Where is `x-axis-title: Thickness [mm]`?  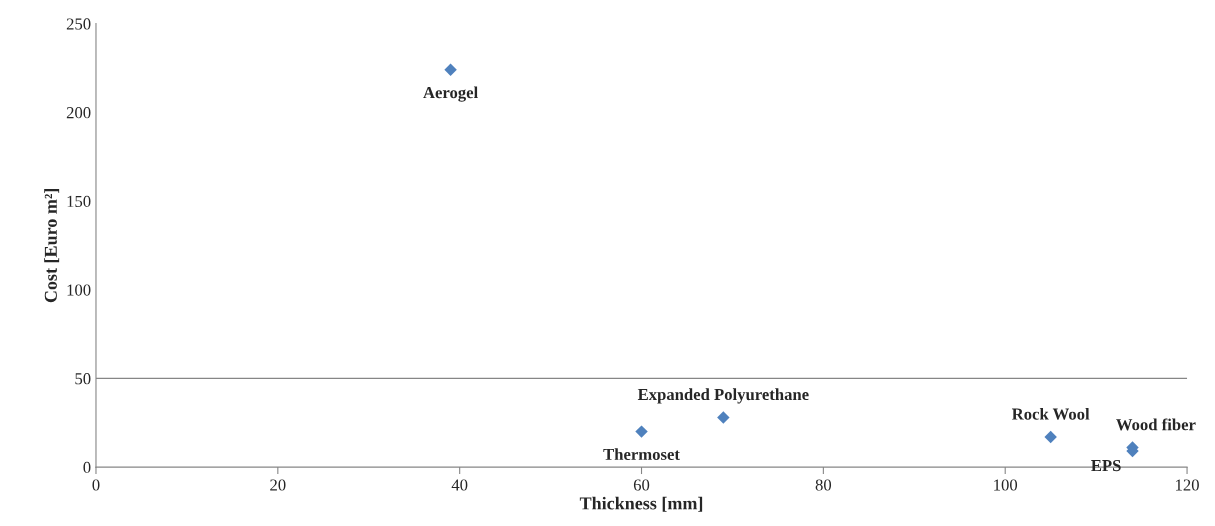
x-axis-title: Thickness [mm] is located at coordinates (641, 504).